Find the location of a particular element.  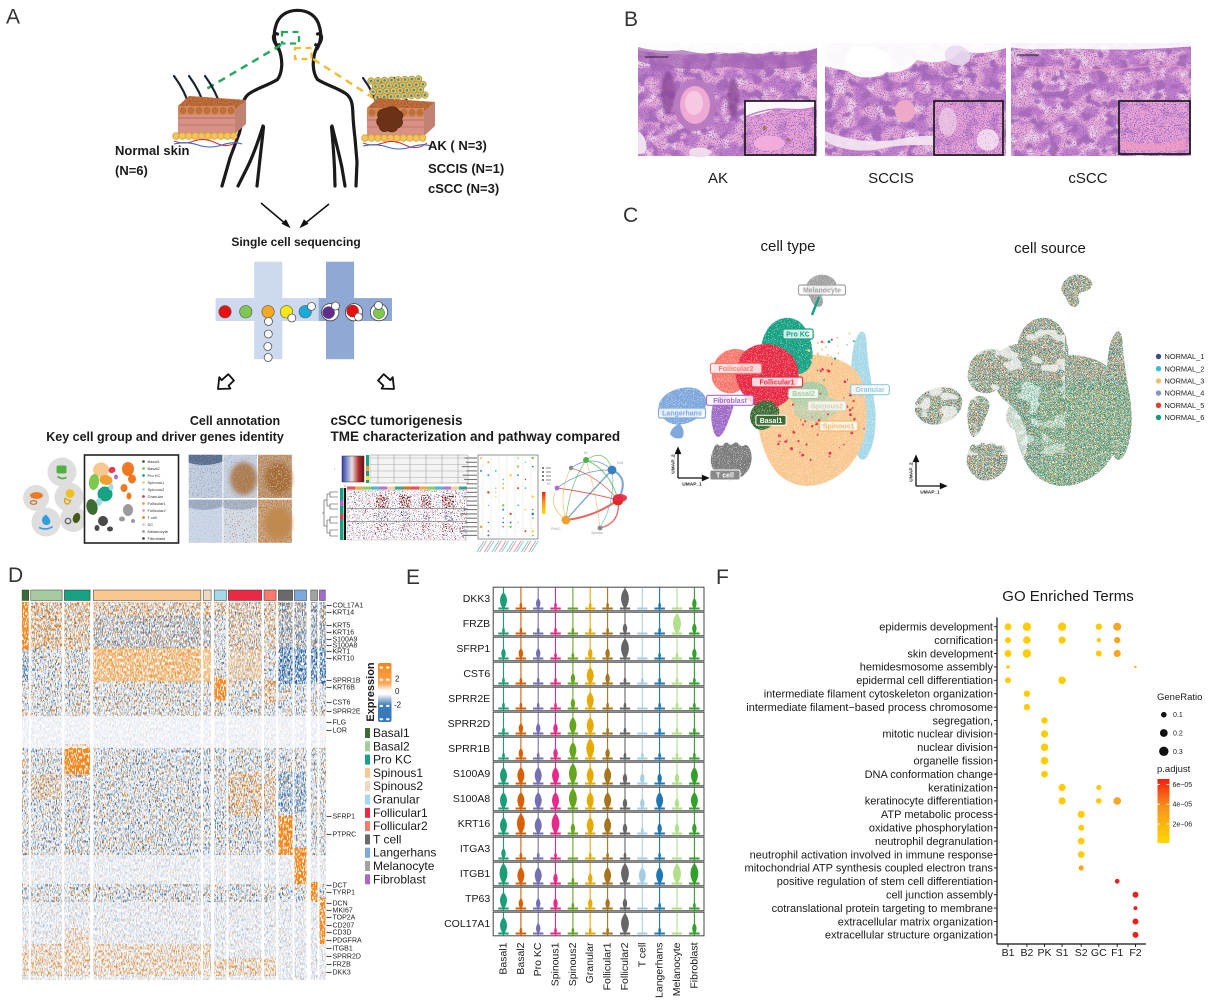

svg-text: S2 is located at coordinates (1081, 953).